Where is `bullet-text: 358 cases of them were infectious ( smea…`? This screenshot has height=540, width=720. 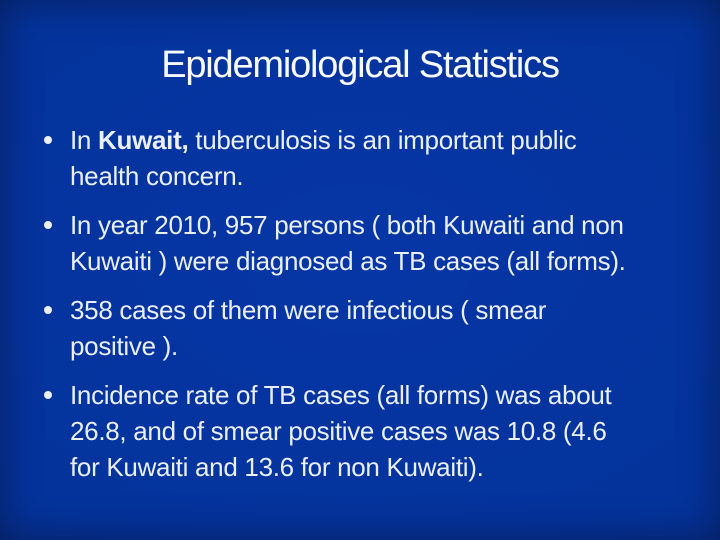
bullet-text: 358 cases of them were infectious ( smea… is located at coordinates (308, 328).